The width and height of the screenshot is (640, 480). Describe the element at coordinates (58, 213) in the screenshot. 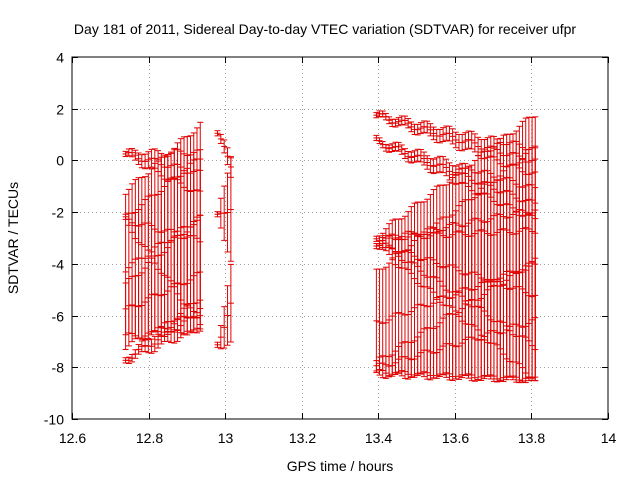

I see `y-tick-label: -2` at that location.